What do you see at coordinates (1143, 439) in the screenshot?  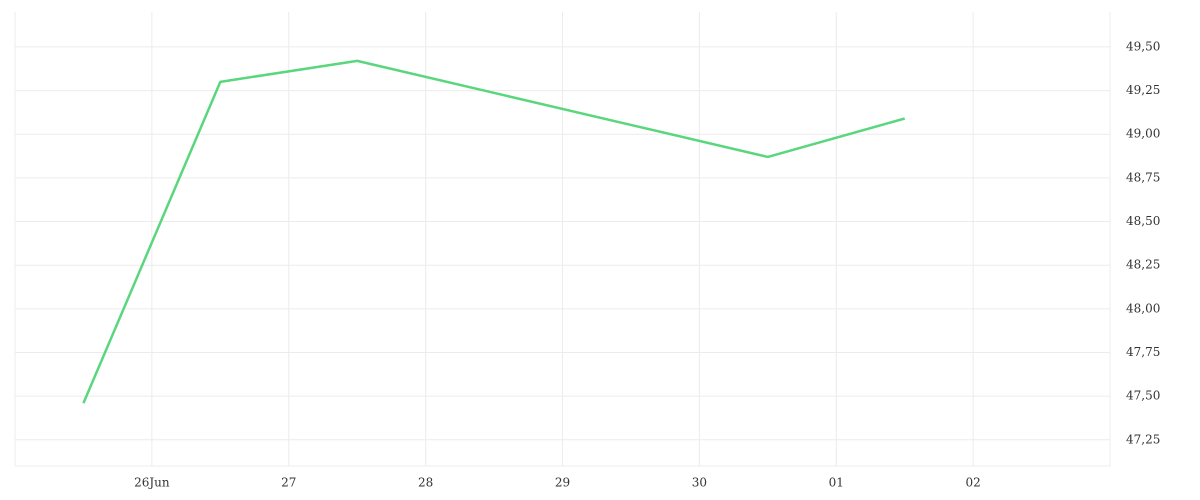 I see `y-tick-label: 47,25` at bounding box center [1143, 439].